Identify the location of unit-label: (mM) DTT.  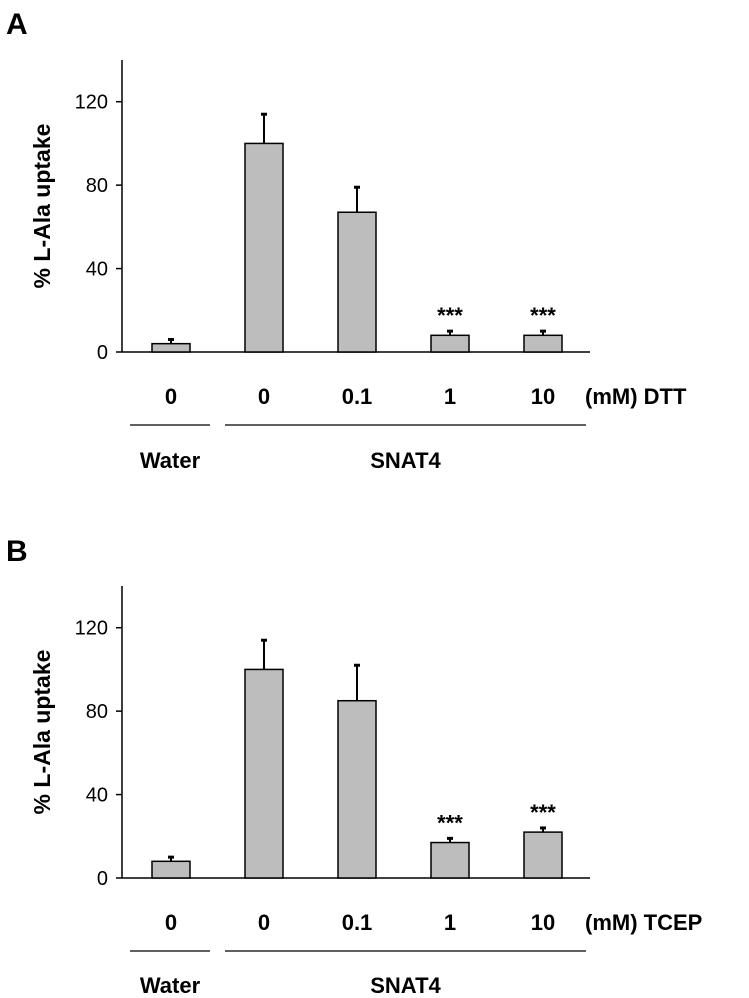
(636, 396).